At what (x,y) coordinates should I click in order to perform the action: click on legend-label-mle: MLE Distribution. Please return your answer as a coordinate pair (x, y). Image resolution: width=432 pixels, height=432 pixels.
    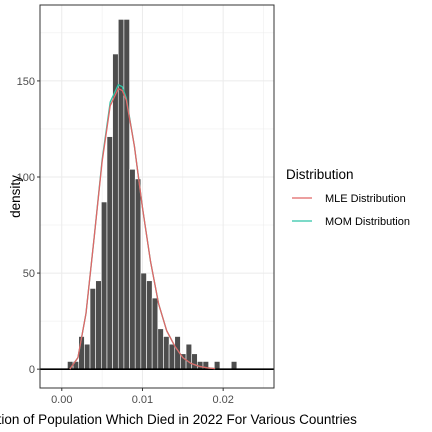
    Looking at the image, I should click on (365, 199).